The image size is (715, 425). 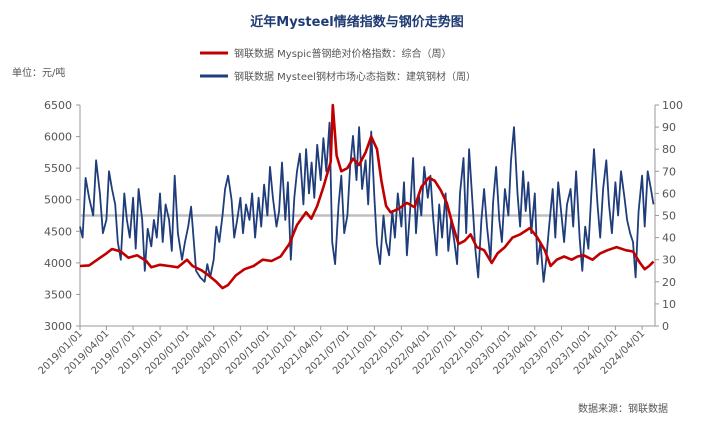 What do you see at coordinates (58, 294) in the screenshot?
I see `left-tick-label: 3500` at bounding box center [58, 294].